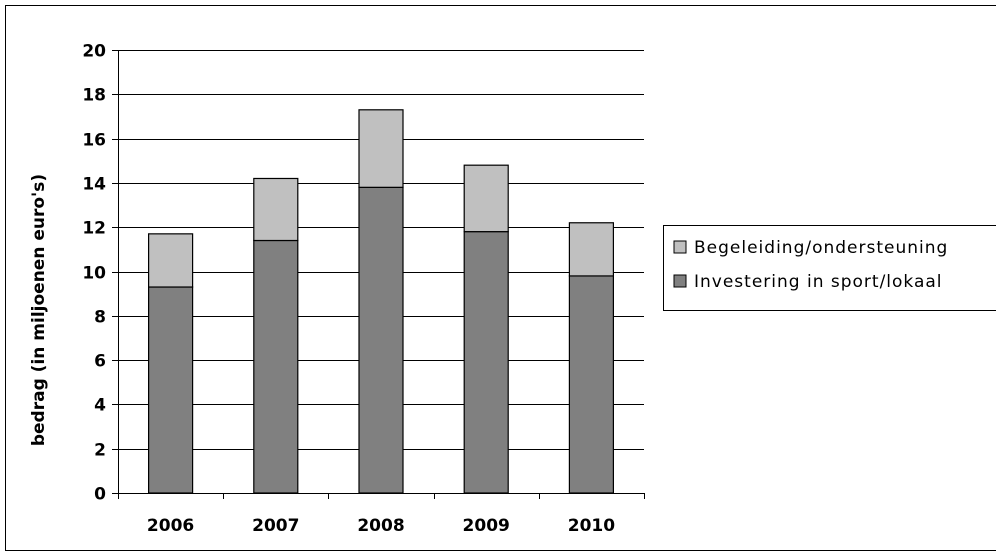 This screenshot has width=996, height=552. Describe the element at coordinates (821, 248) in the screenshot. I see `legend-label: Begeleiding/ondersteuning` at that location.